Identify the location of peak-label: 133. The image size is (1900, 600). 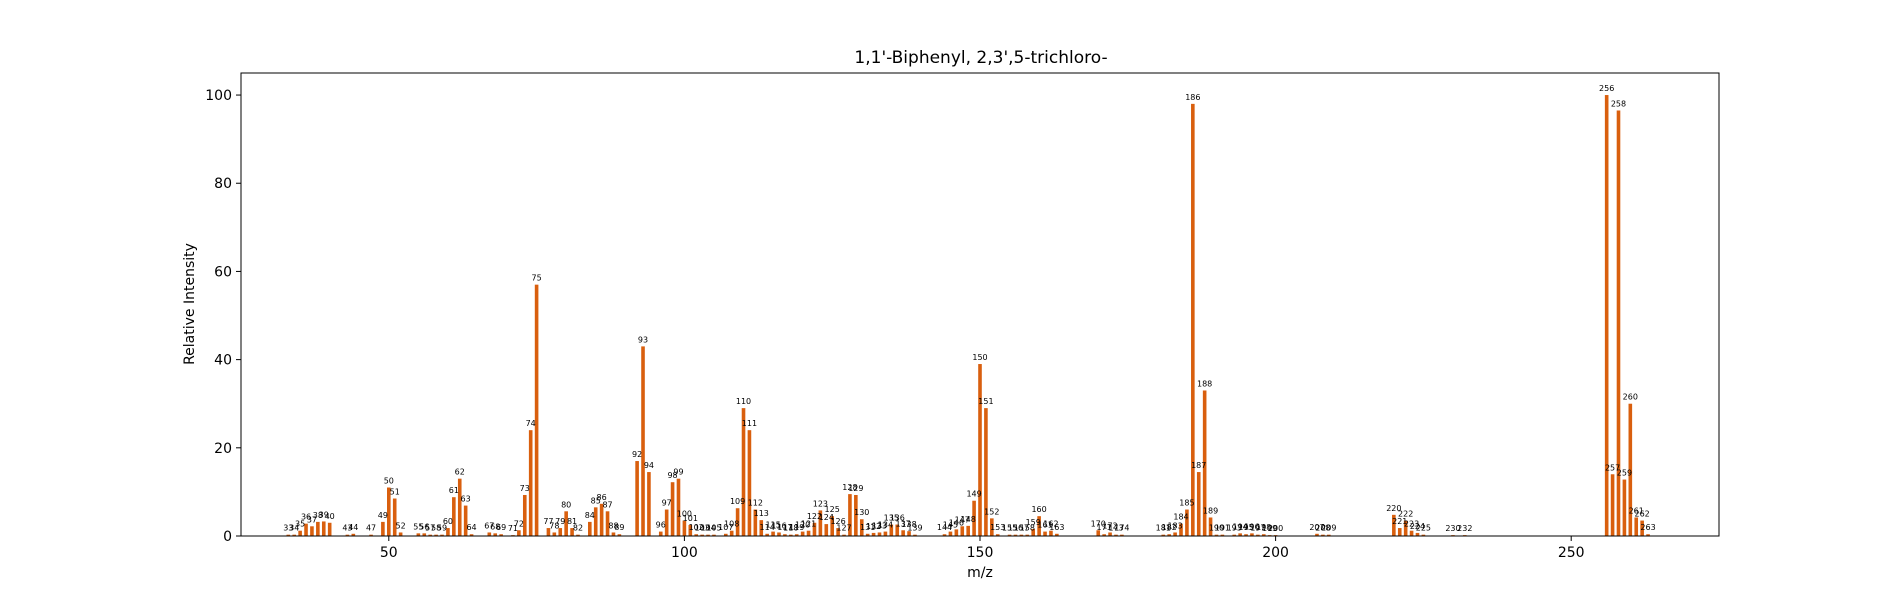
(879, 525).